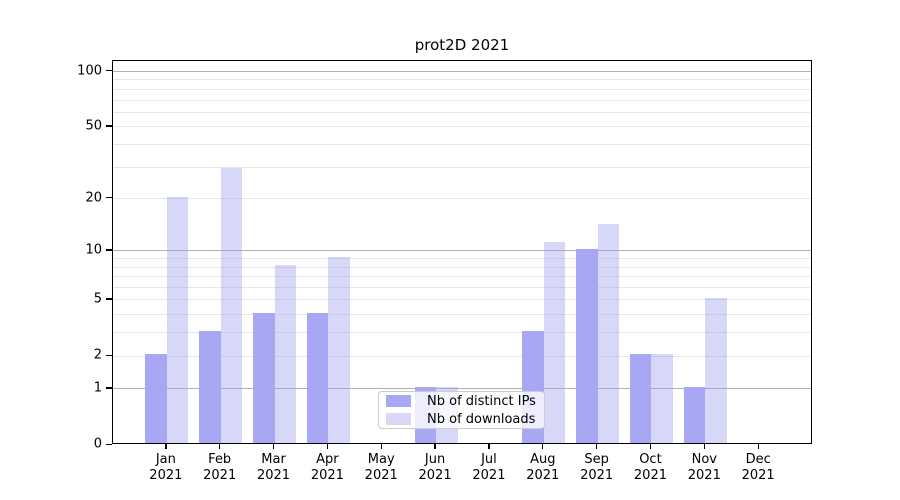 This screenshot has width=900, height=500. Describe the element at coordinates (93, 198) in the screenshot. I see `y-tick-label-20: 20` at that location.